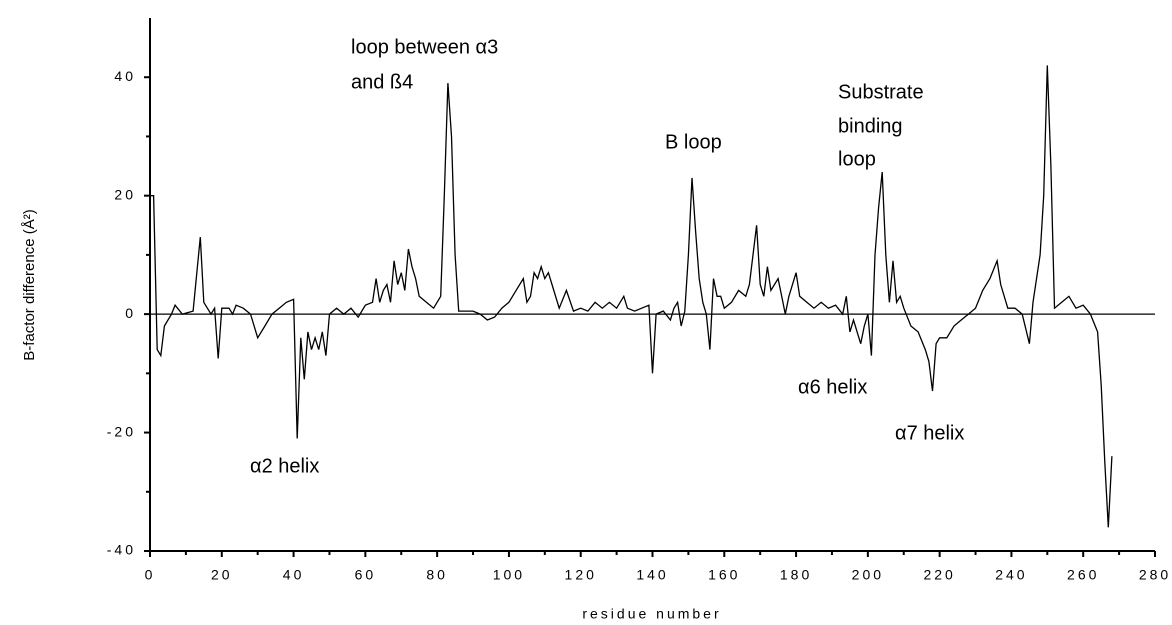 The width and height of the screenshot is (1172, 625). Describe the element at coordinates (294, 575) in the screenshot. I see `x-tick-label: 40` at that location.